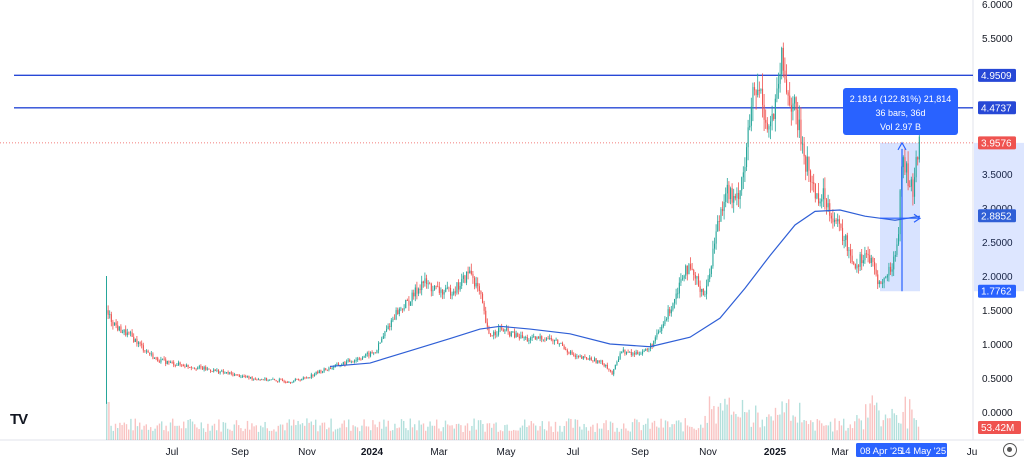  Describe the element at coordinates (19, 419) in the screenshot. I see `tradingview-logo: TV` at that location.